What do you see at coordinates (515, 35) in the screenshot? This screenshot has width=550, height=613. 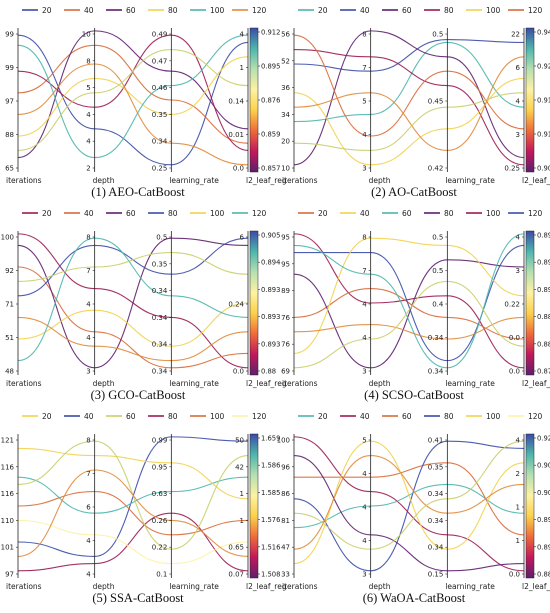 I see `tick-label: 22` at bounding box center [515, 35].